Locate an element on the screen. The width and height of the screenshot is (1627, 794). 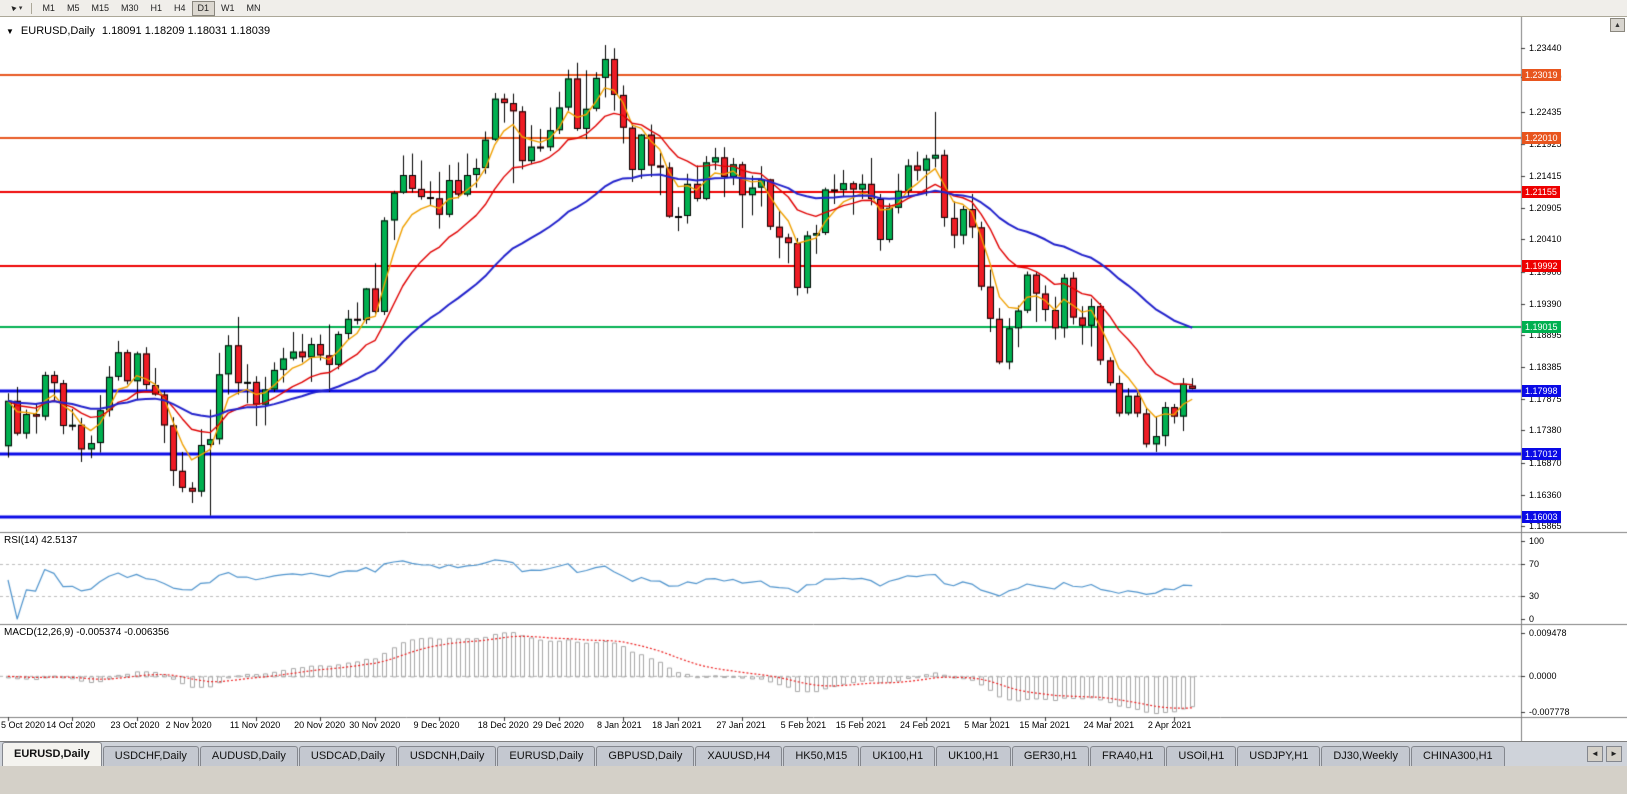
price-axis-tick: 1.16870 is located at coordinates (1545, 462).